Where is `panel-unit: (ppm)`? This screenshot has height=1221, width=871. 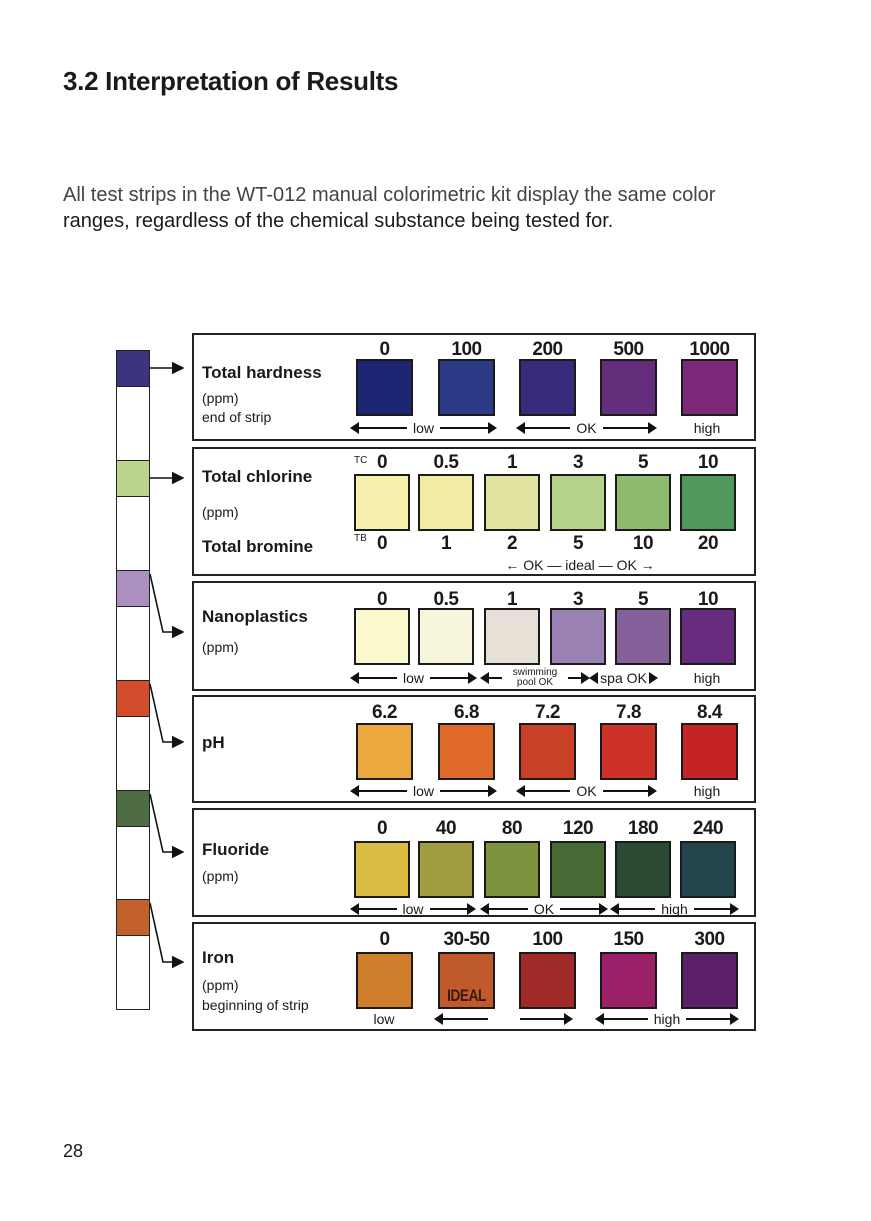 panel-unit: (ppm) is located at coordinates (220, 398).